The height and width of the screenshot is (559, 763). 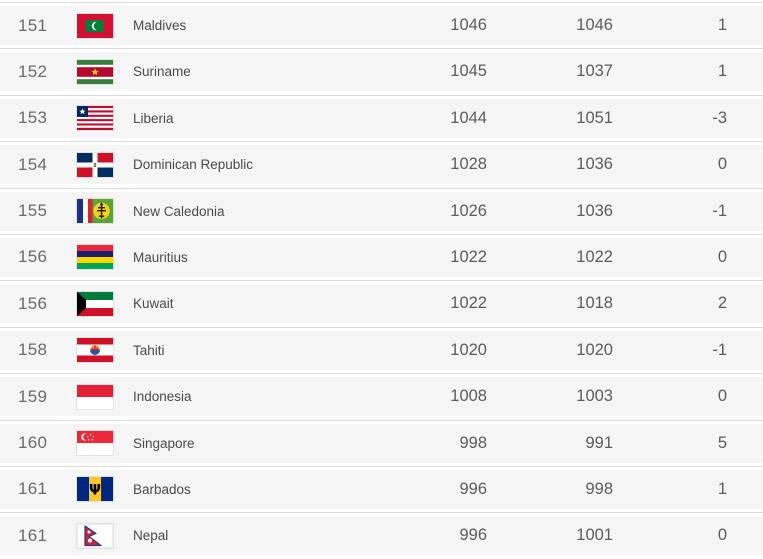 I want to click on nepal-flag-icon, so click(x=95, y=535).